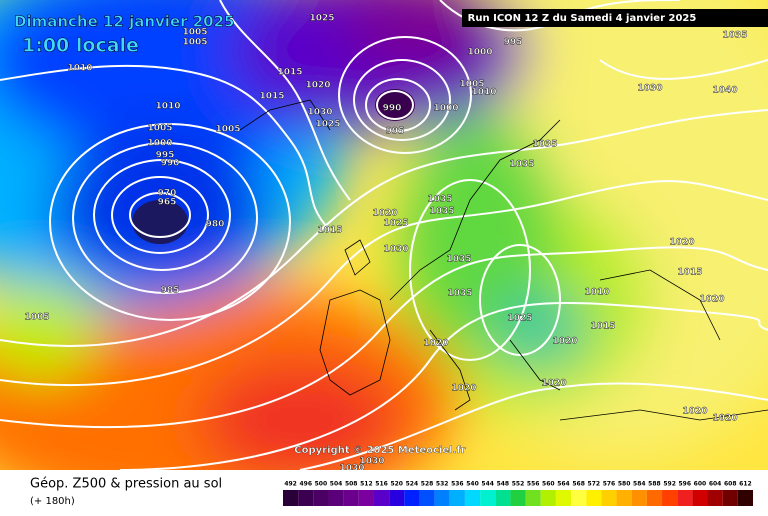 The width and height of the screenshot is (768, 516). Describe the element at coordinates (321, 484) in the screenshot. I see `colorbar-tick-label: 500` at that location.